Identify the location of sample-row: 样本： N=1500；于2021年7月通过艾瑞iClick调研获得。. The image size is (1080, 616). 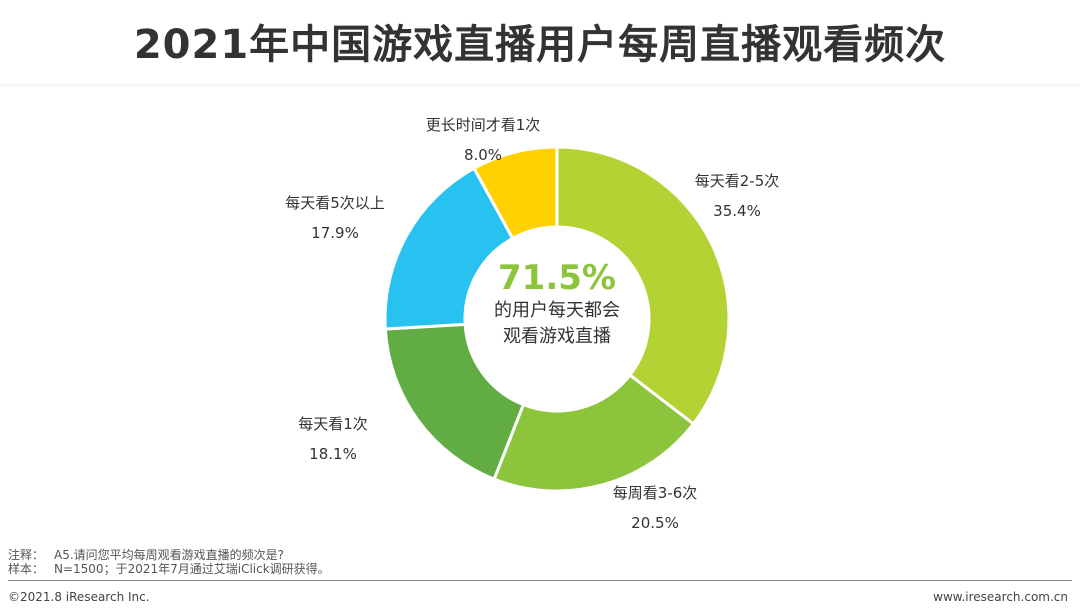
(169, 569).